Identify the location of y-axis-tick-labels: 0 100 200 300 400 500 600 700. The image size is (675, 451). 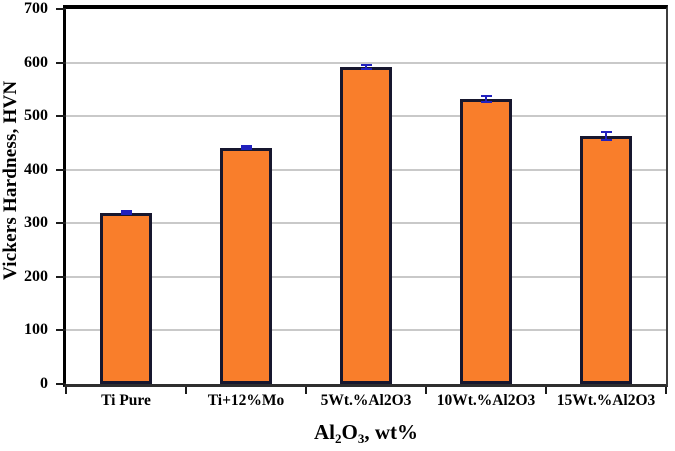
(28, 196).